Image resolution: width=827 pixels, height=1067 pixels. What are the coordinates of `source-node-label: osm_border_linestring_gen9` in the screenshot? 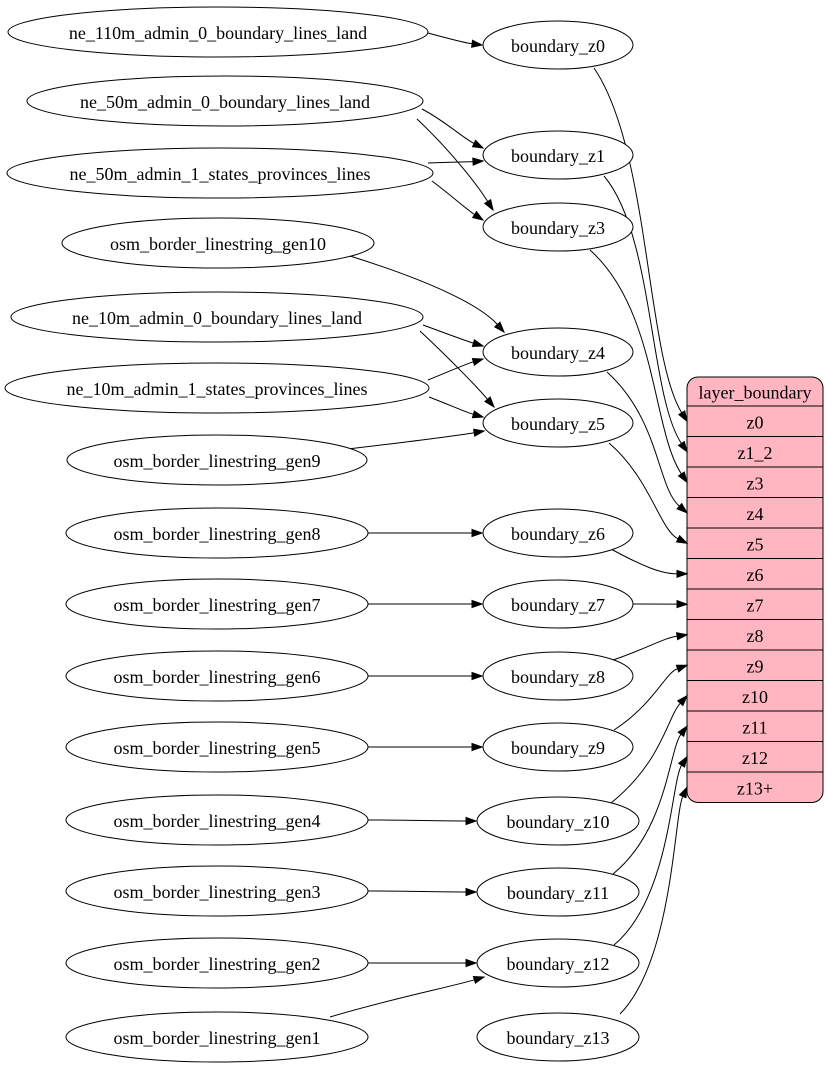 It's located at (217, 461).